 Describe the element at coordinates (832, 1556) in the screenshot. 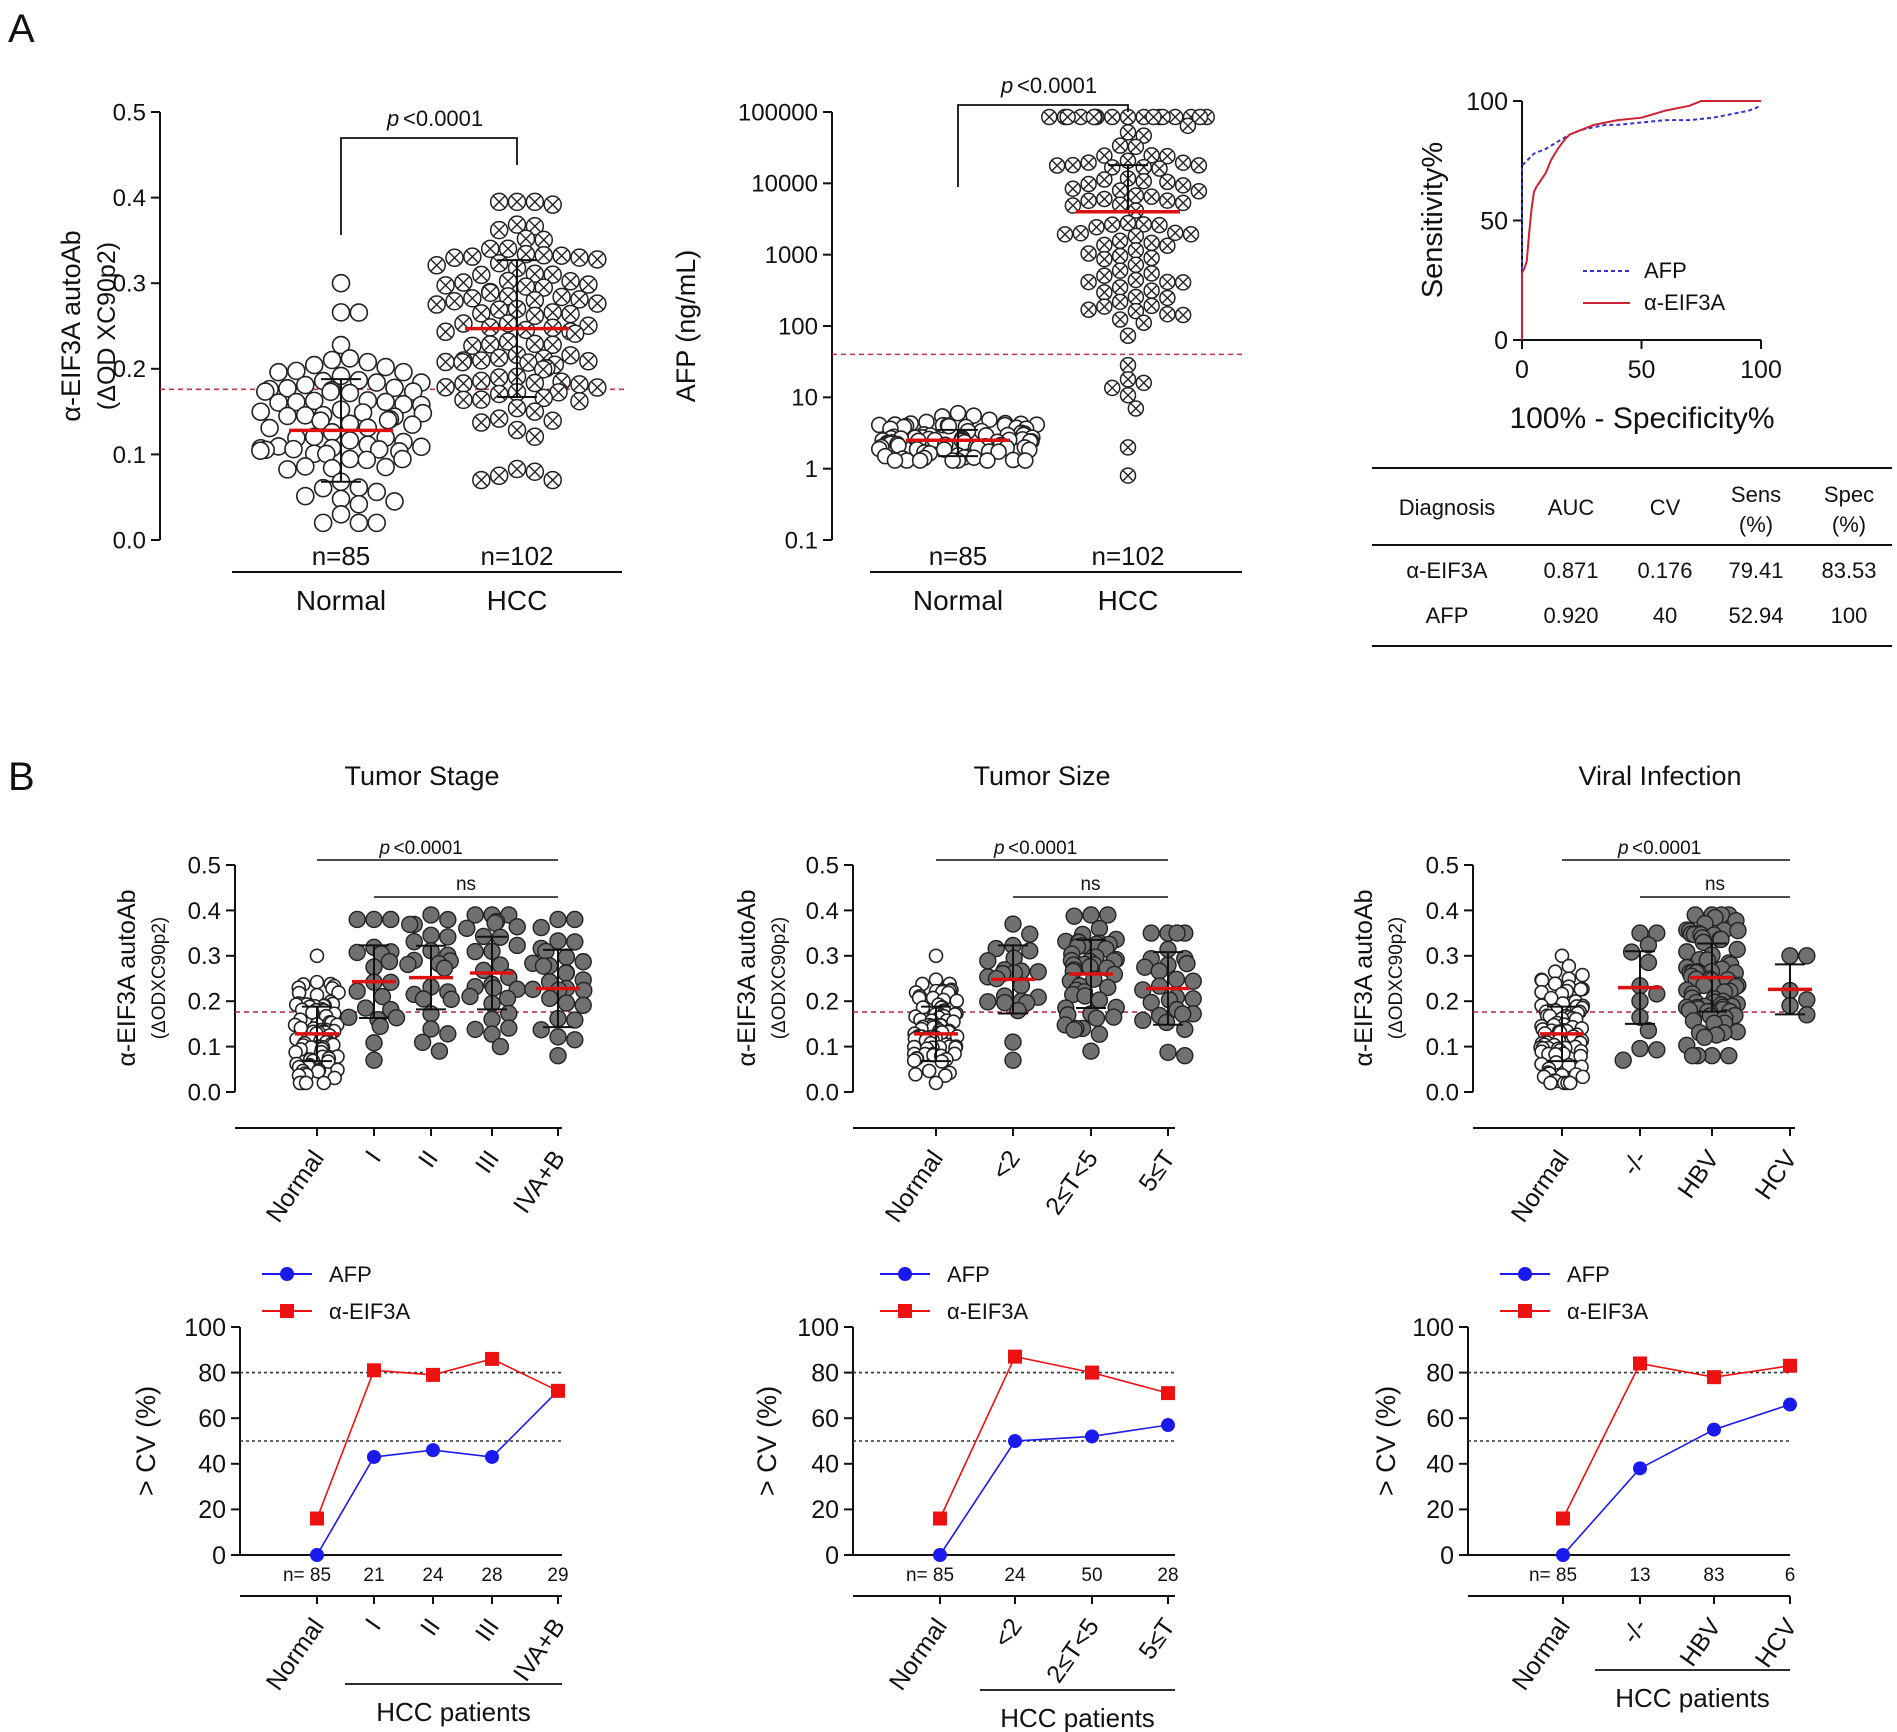

I see `C2-y-tick-label: 0` at that location.